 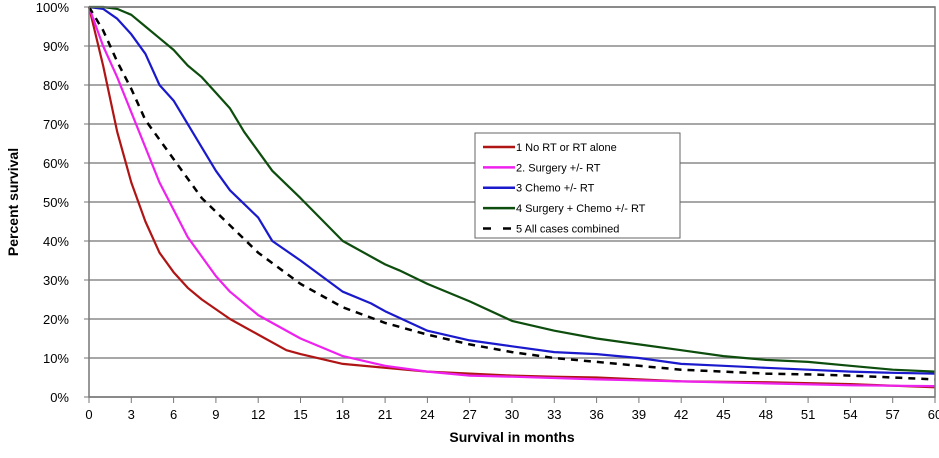 I want to click on legend-label-3: 3 Chemo +/- RT, so click(x=555, y=189).